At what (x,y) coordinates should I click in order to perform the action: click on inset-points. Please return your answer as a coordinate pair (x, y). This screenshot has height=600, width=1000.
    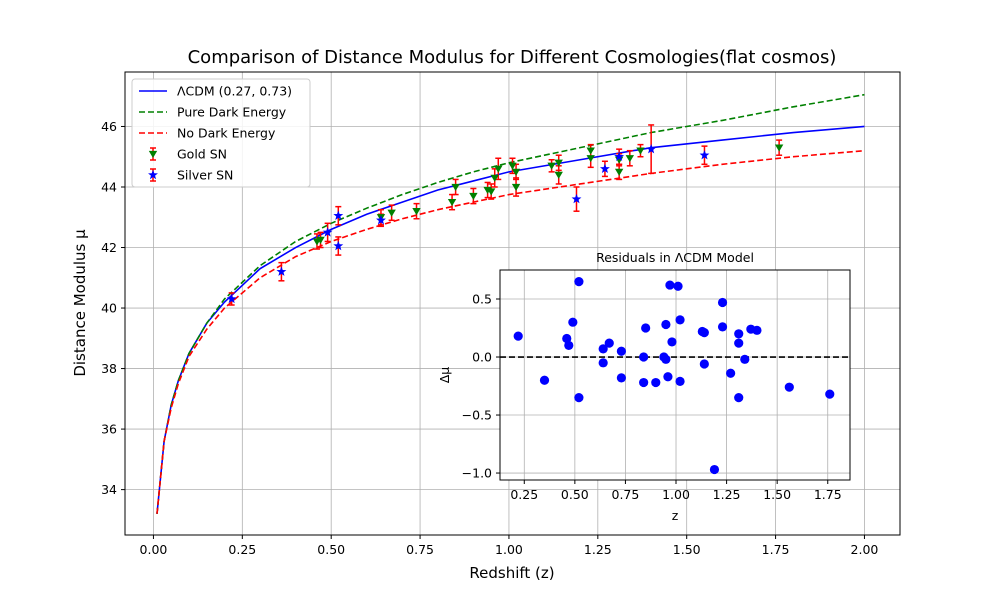
    Looking at the image, I should click on (674, 376).